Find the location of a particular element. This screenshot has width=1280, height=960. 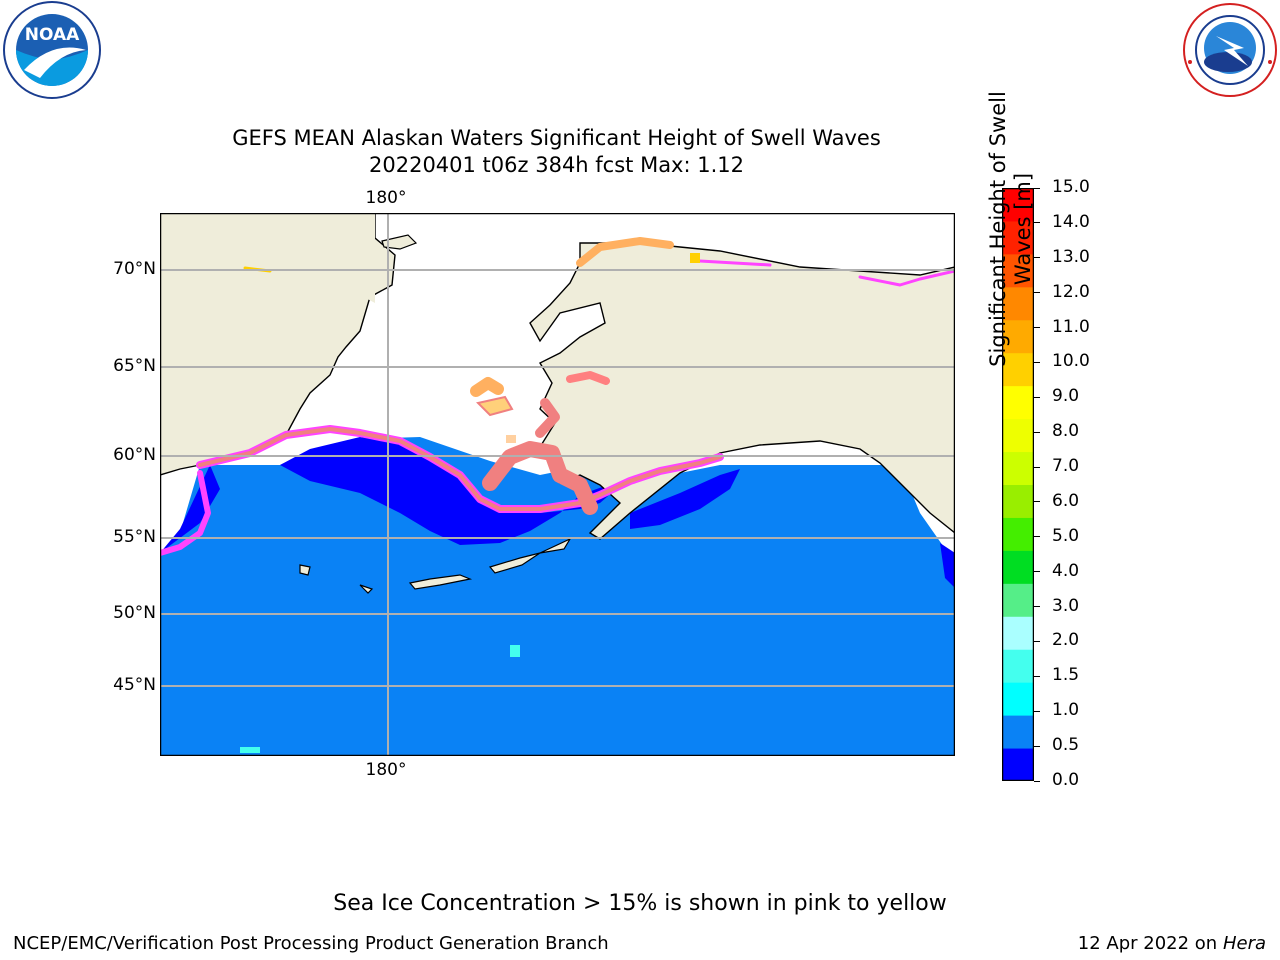

land-st-lawrence is located at coordinates (495, 406).